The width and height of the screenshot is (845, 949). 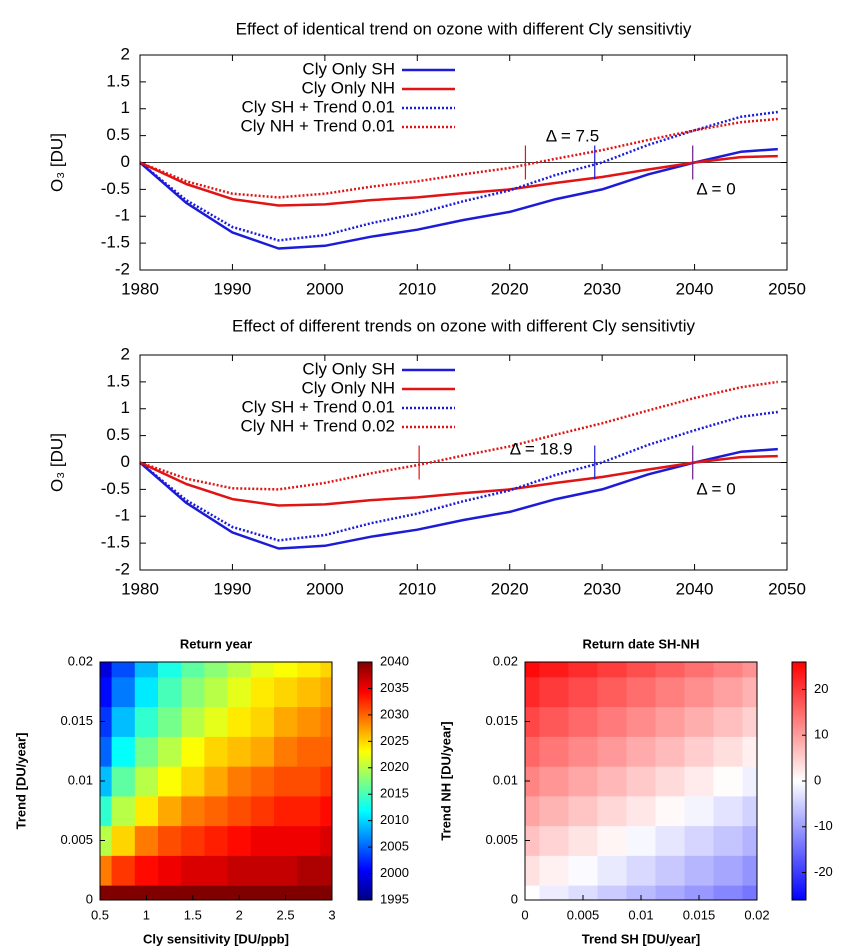 I want to click on x-tick-label: 0, so click(x=524, y=914).